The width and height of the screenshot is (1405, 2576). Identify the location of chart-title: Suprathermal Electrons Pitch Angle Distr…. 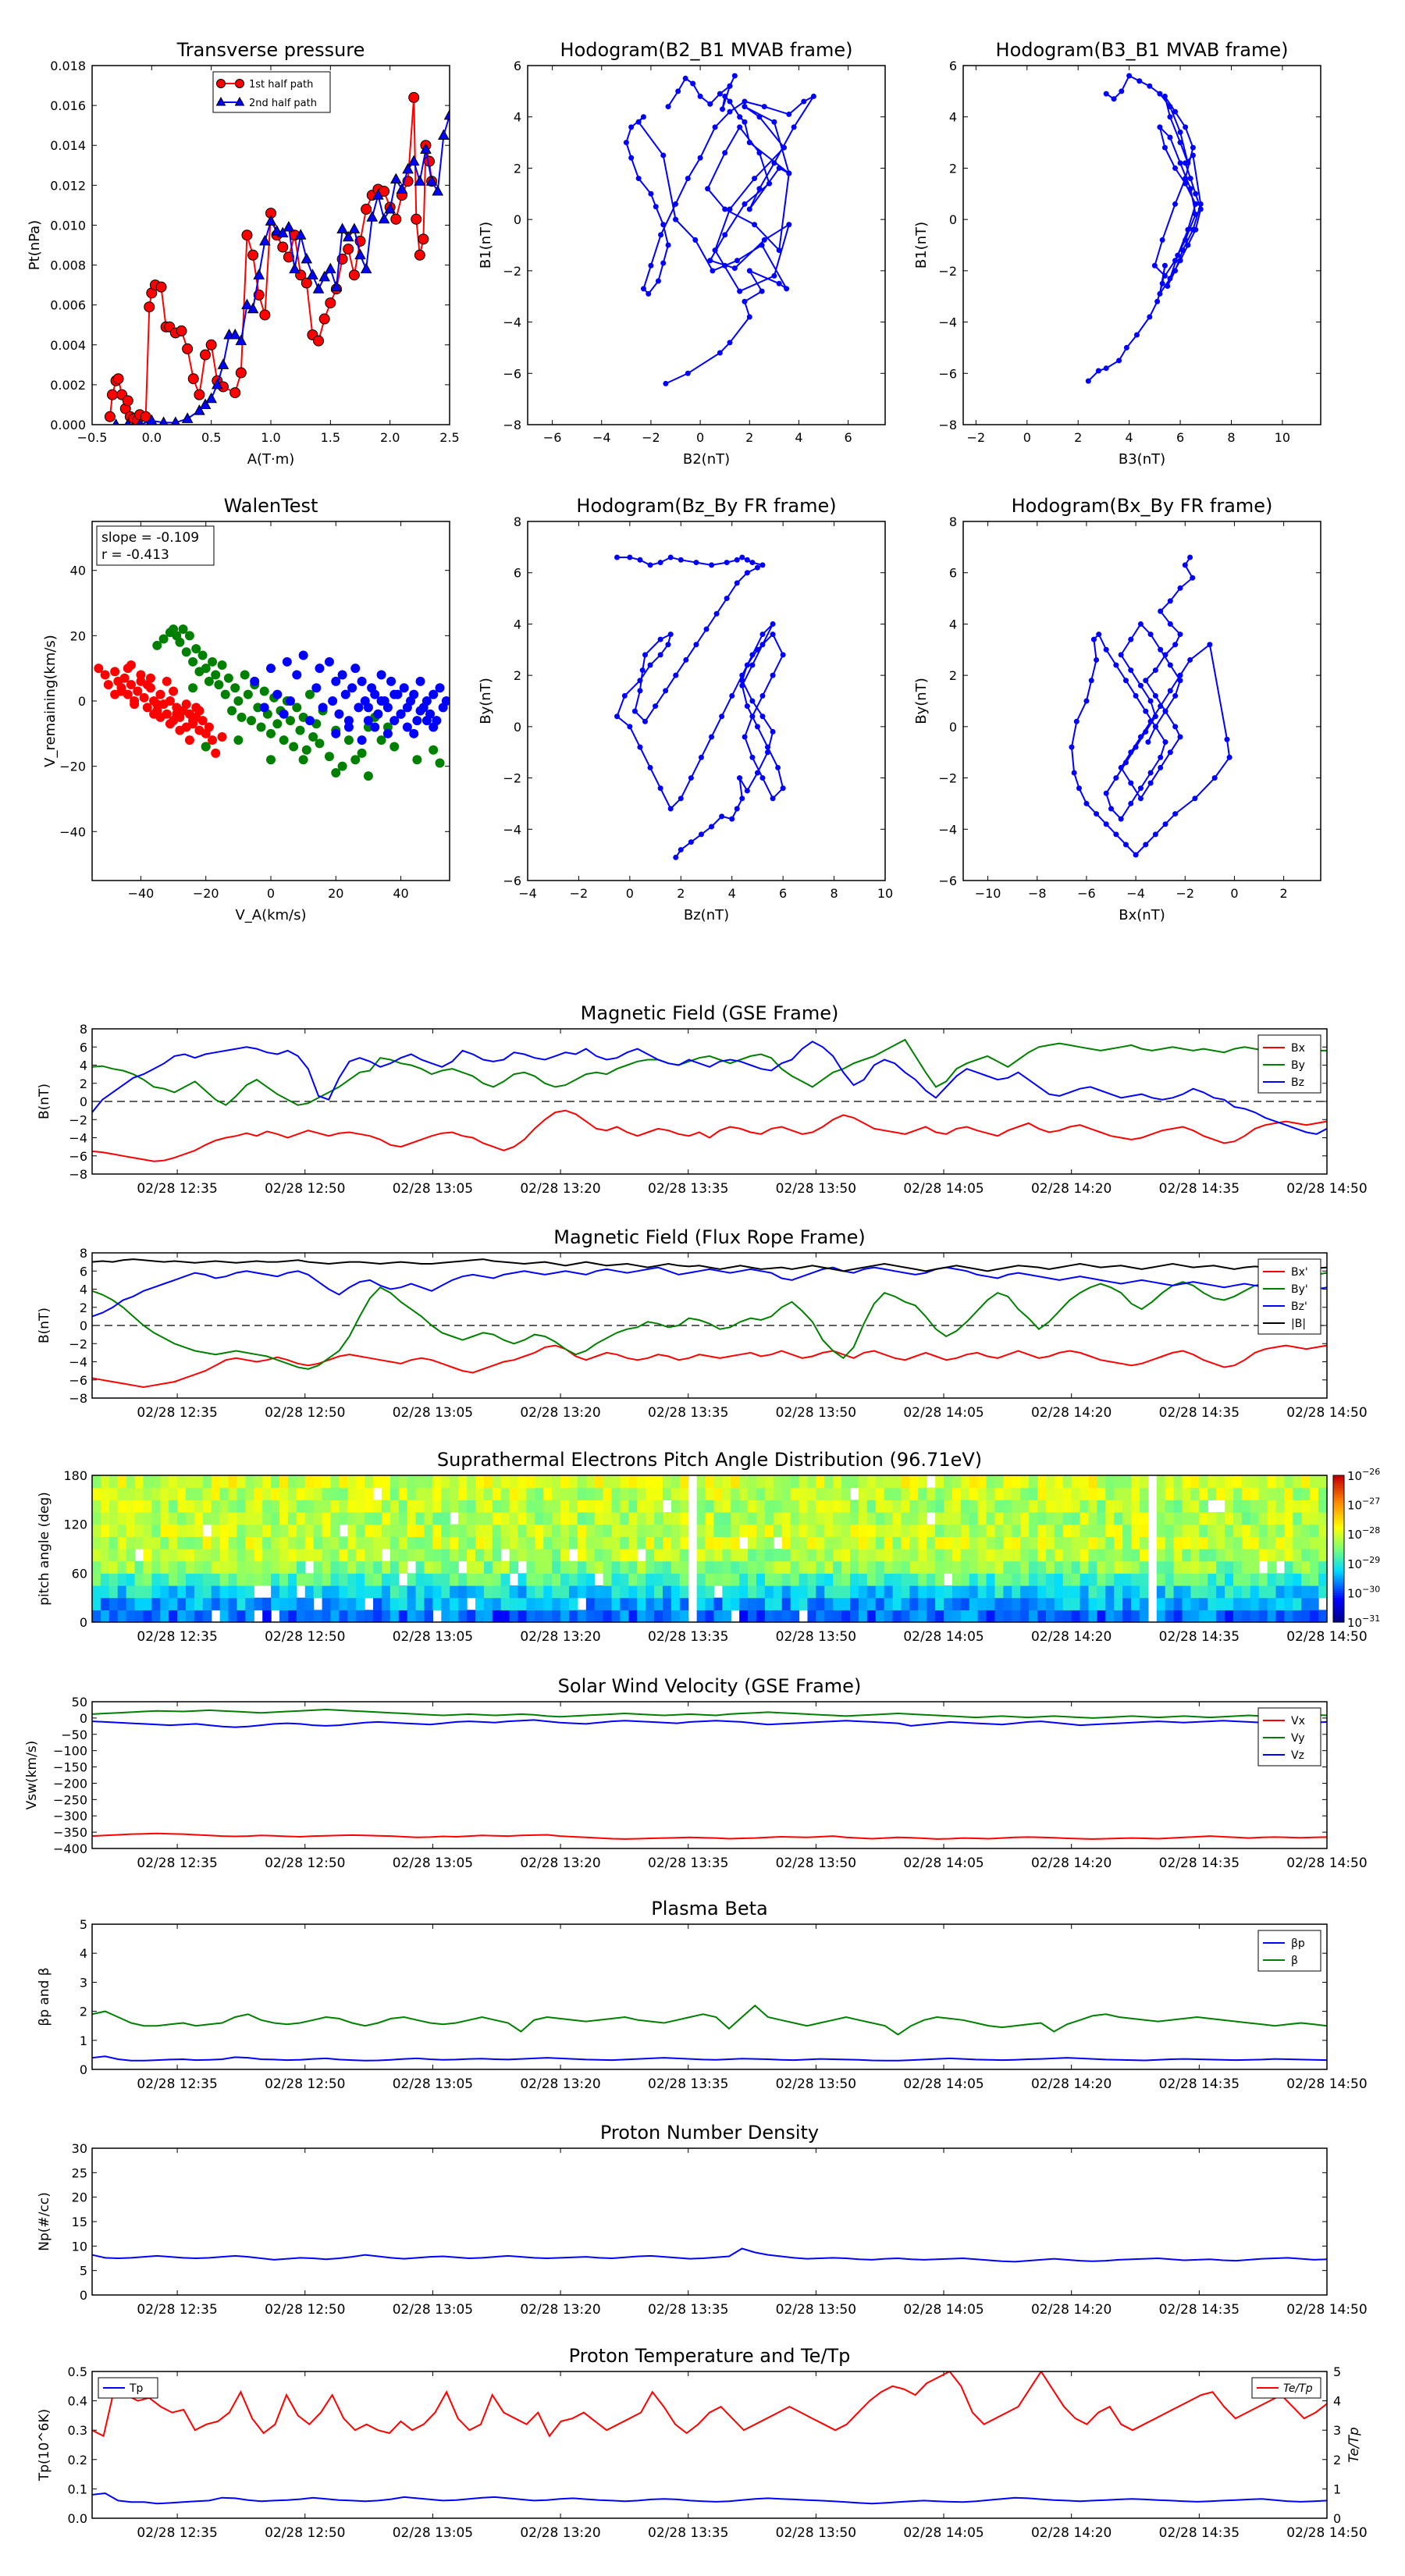
(710, 1460).